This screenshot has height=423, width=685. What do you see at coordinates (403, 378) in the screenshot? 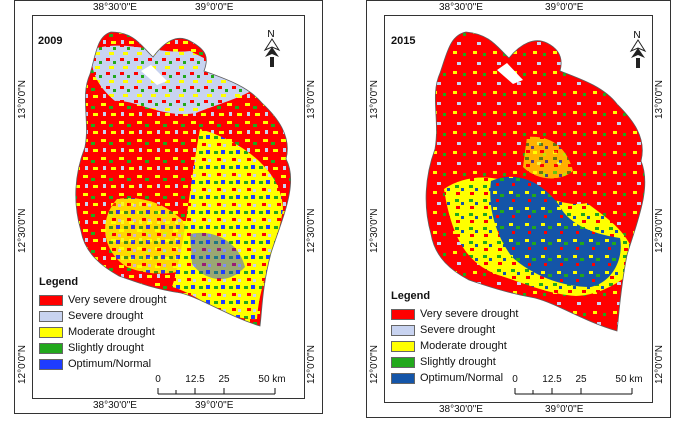
I see `dark-blue-swatch` at bounding box center [403, 378].